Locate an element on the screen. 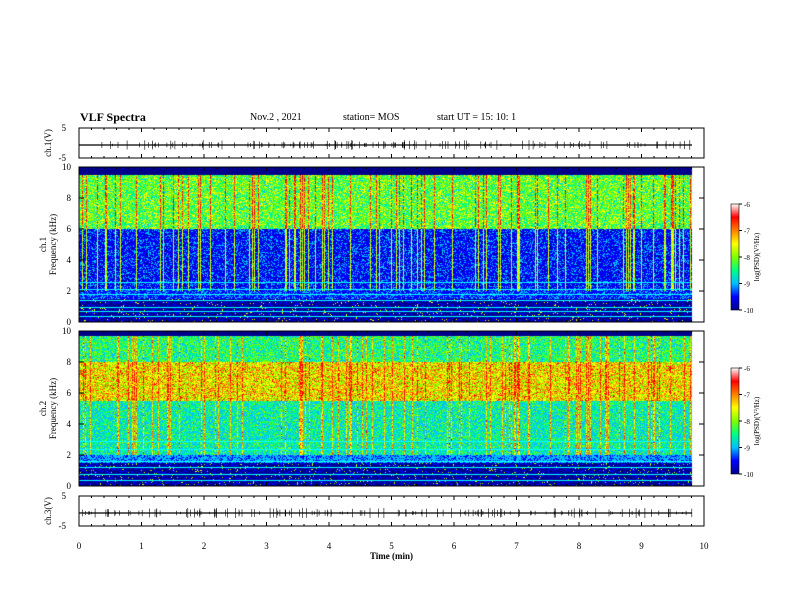  ch1-spectrogram-ytick-label: 0 is located at coordinates (69, 322).